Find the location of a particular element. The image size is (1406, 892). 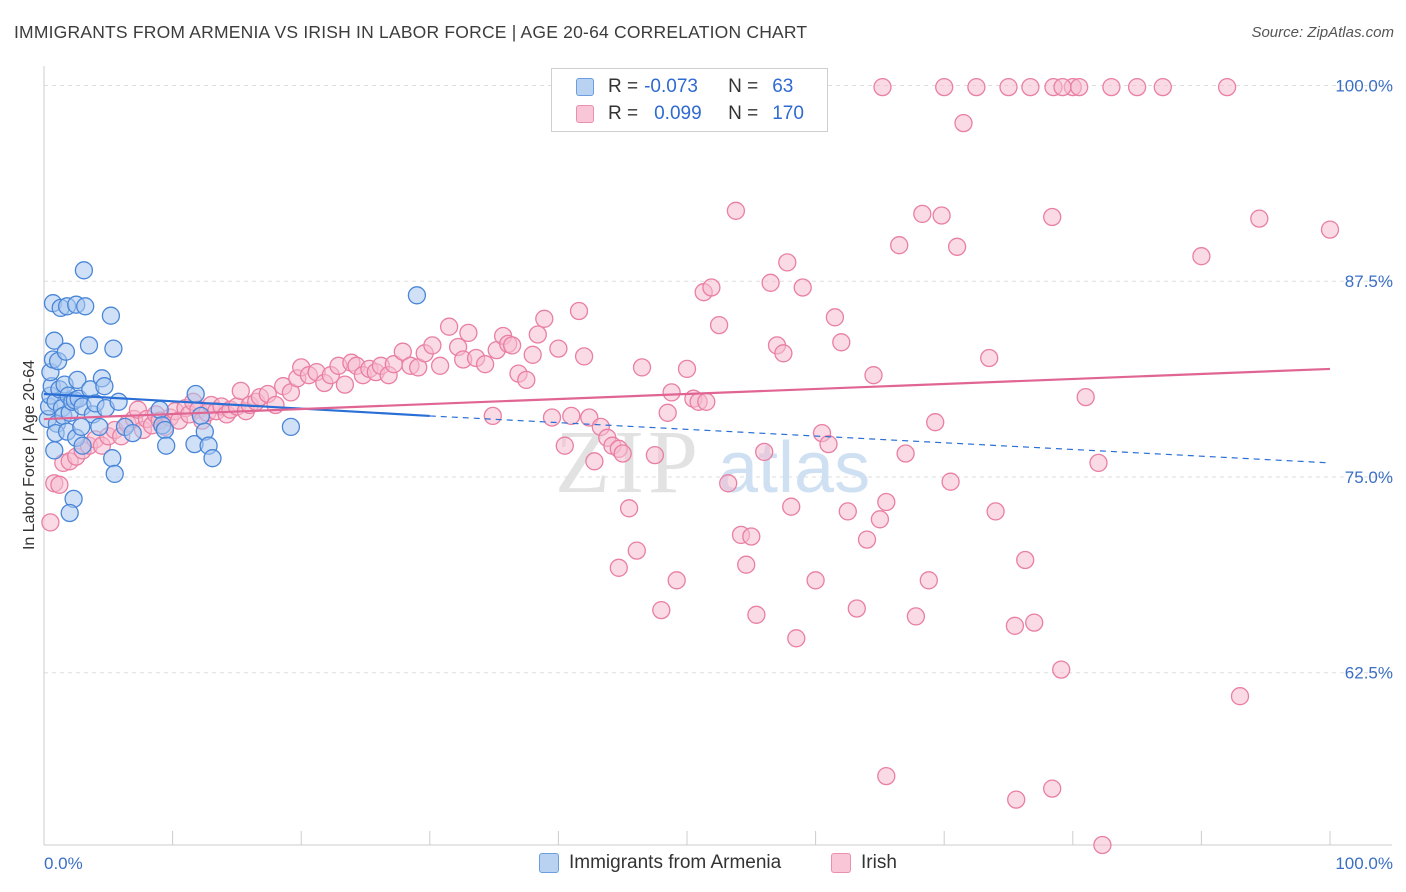

legend-n-value-armenia: 63 is located at coordinates (783, 86).